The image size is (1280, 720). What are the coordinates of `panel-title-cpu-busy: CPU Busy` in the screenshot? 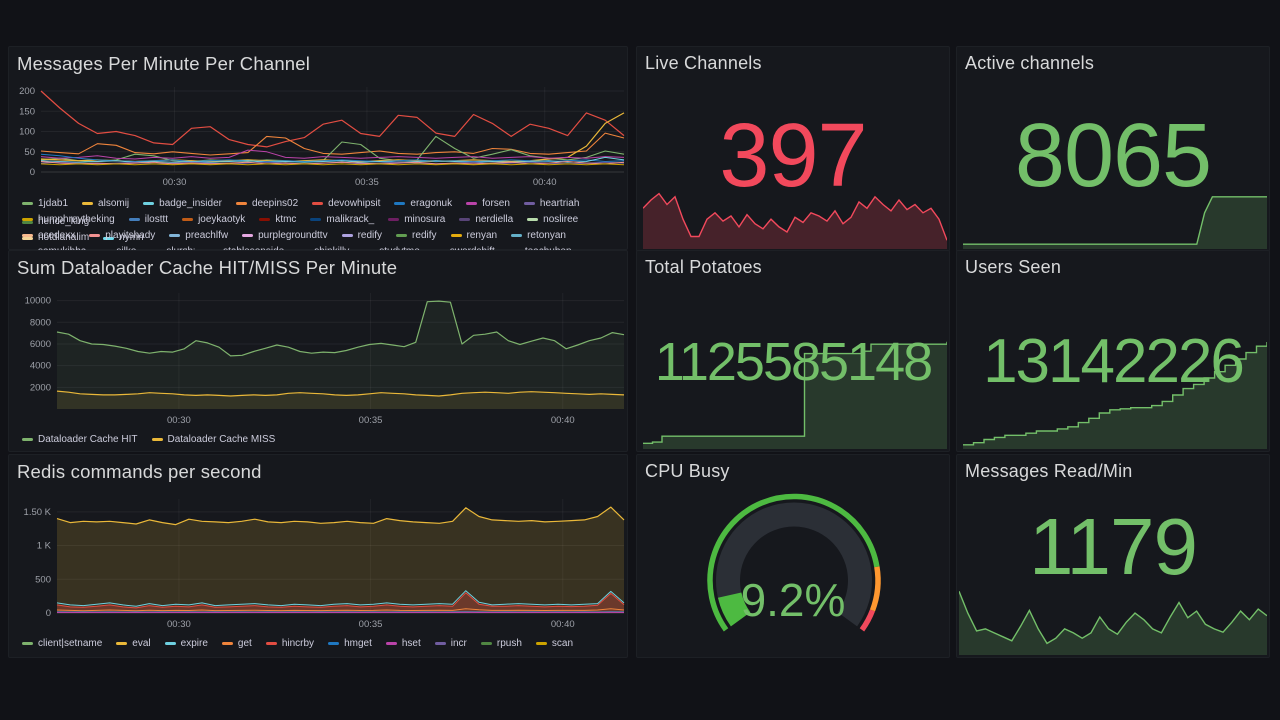 It's located at (687, 471).